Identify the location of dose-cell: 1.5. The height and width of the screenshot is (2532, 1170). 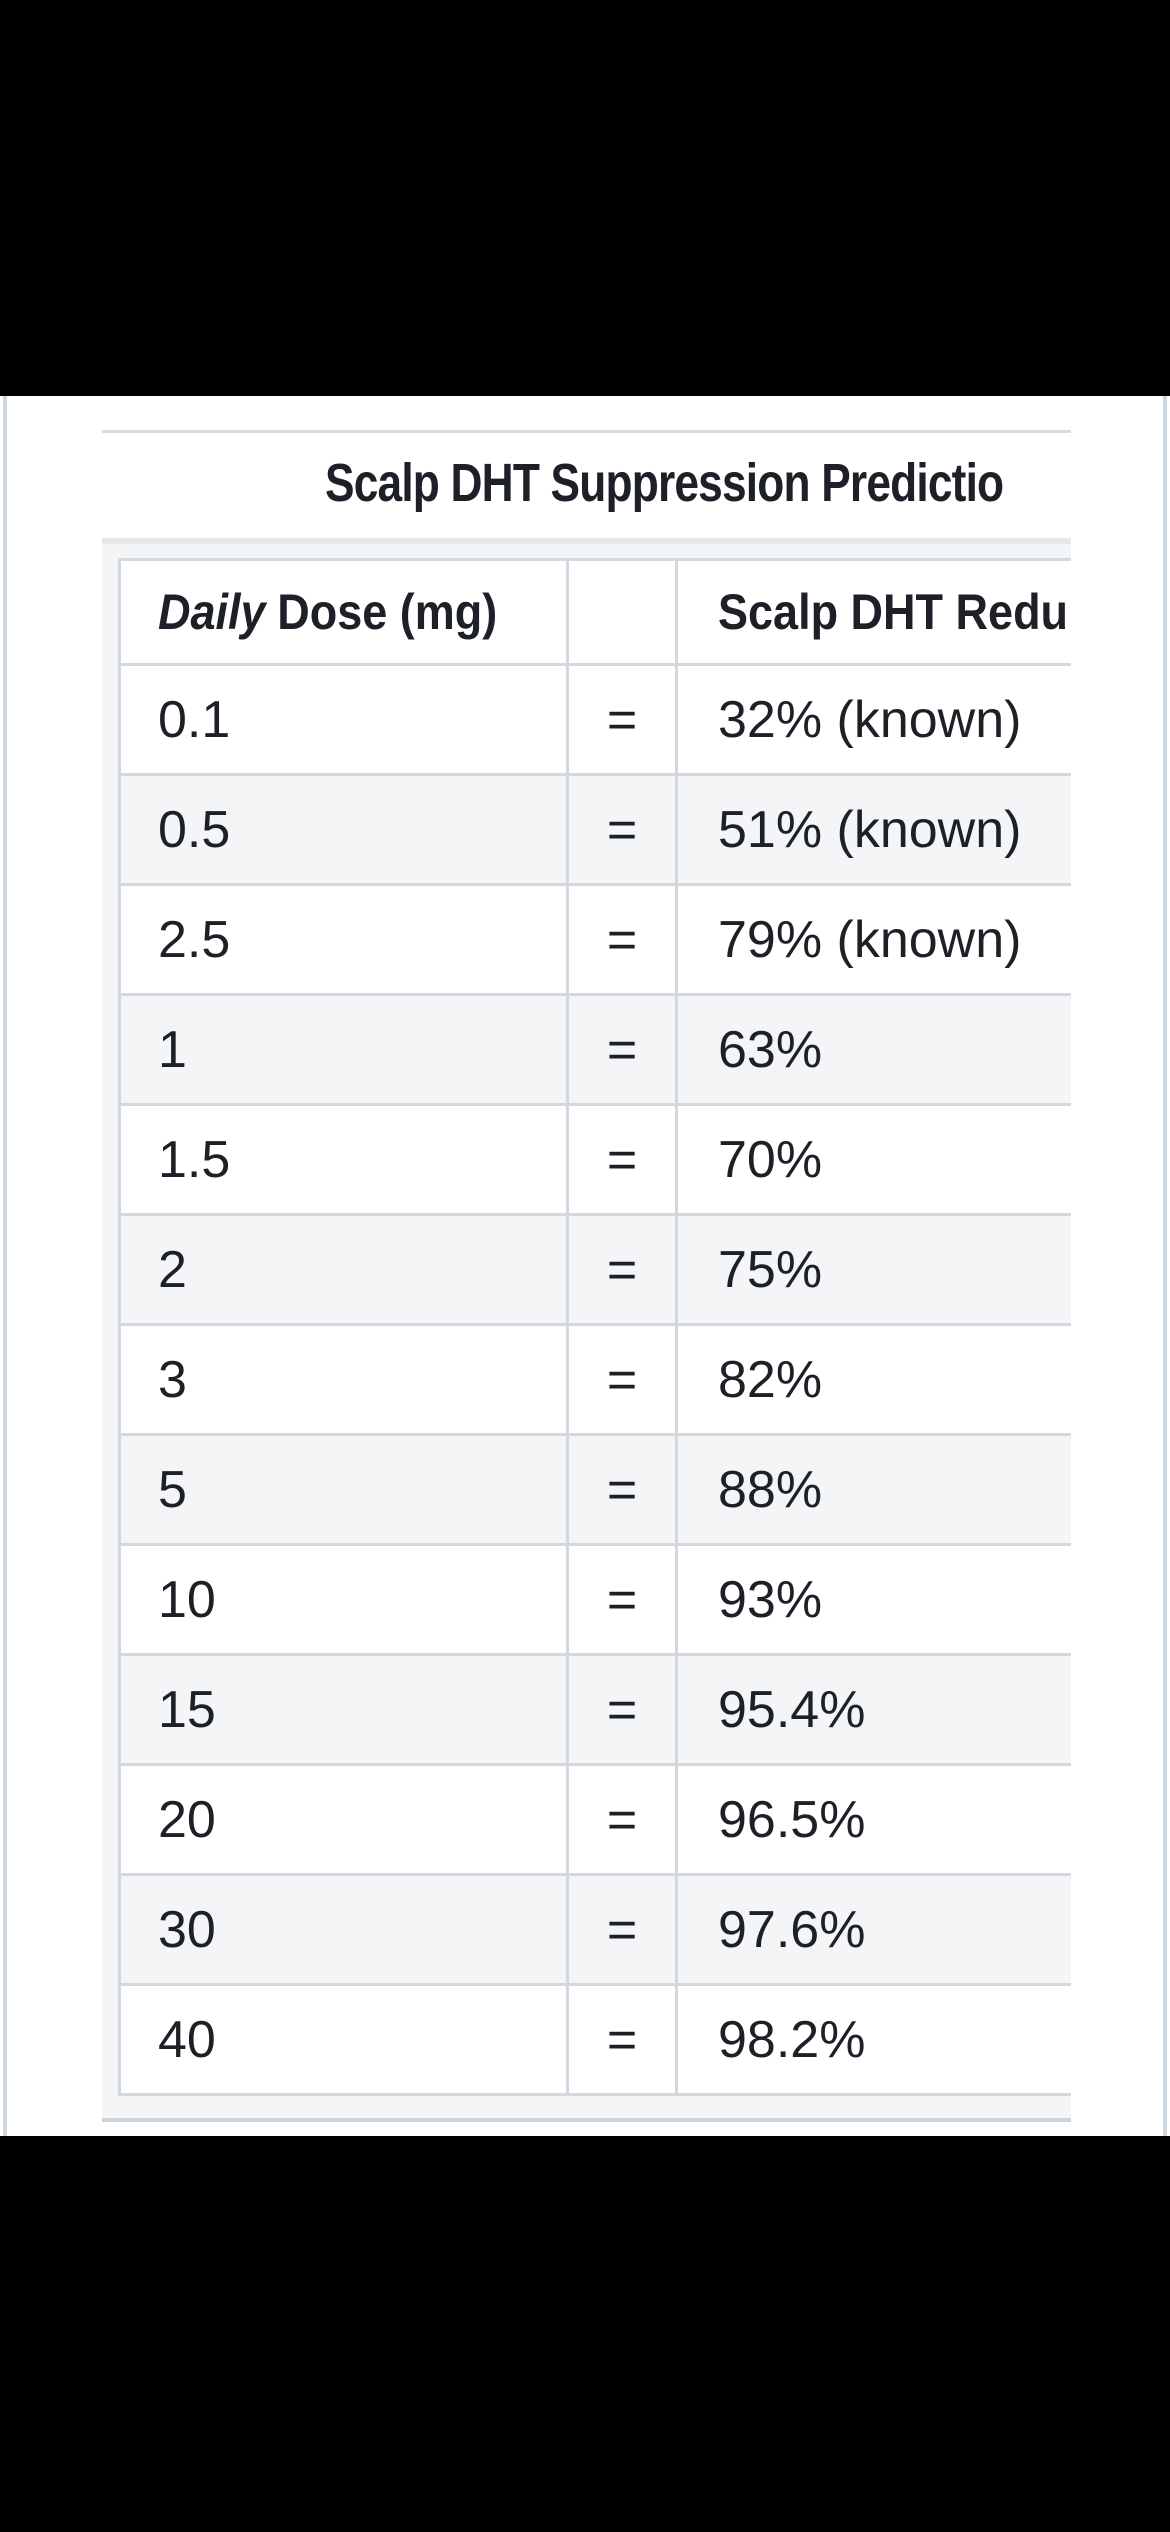
(343, 1161).